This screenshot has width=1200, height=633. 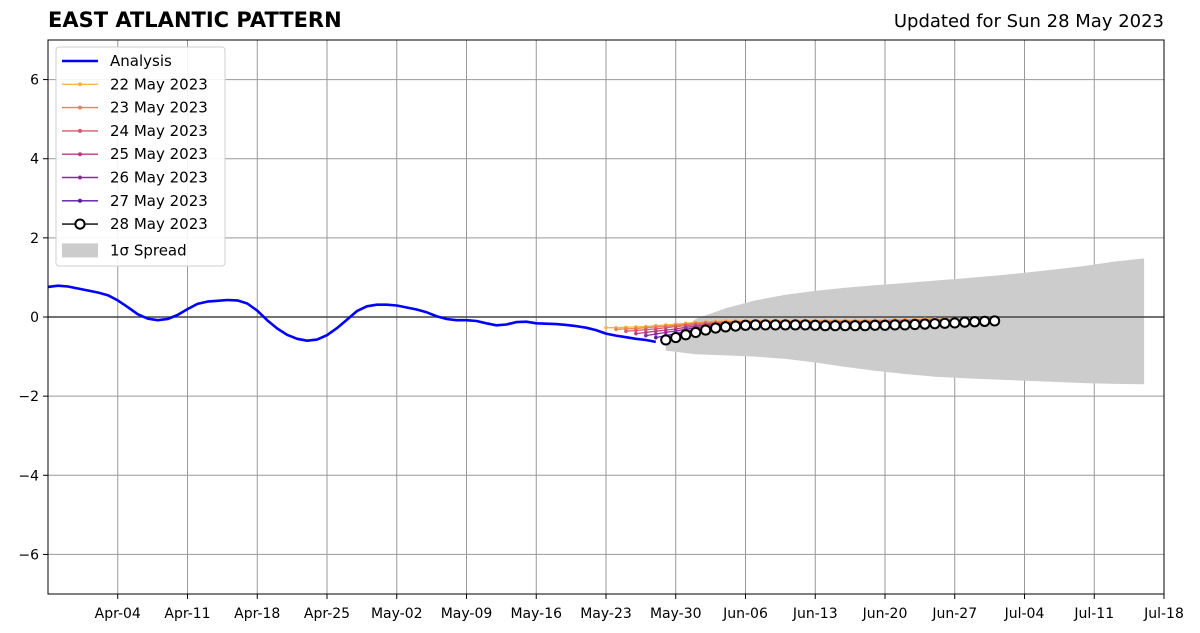 What do you see at coordinates (327, 614) in the screenshot?
I see `x-tick-label: Apr-25` at bounding box center [327, 614].